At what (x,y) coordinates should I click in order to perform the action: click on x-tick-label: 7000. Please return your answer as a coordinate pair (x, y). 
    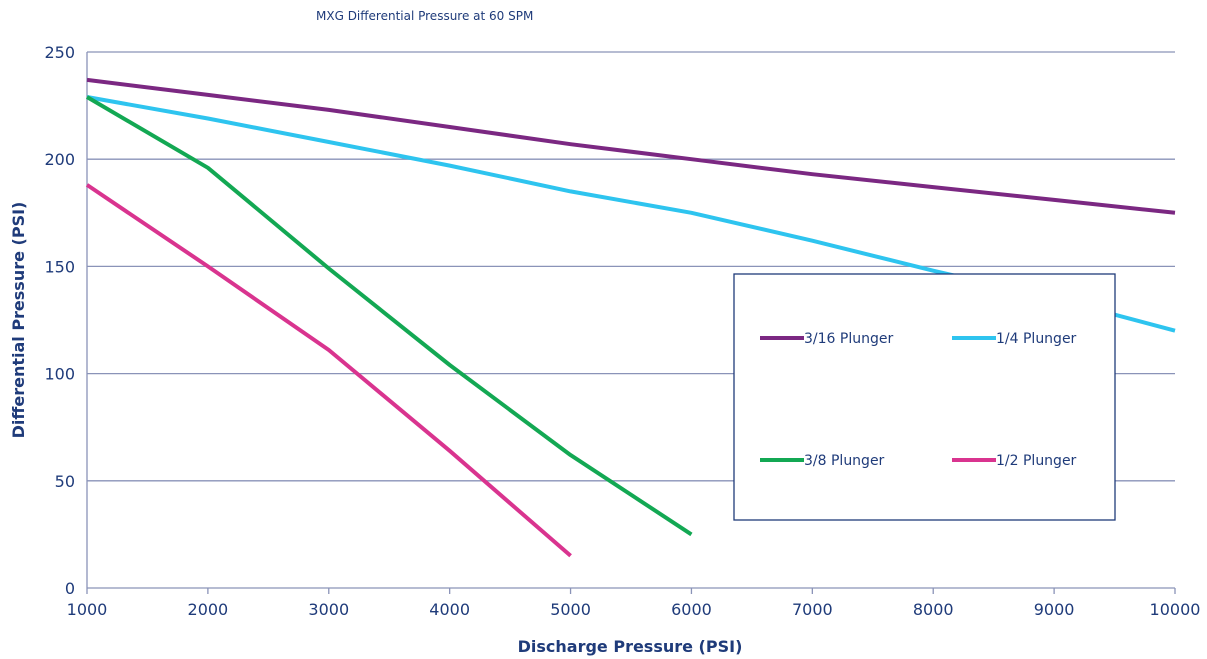
    Looking at the image, I should click on (812, 609).